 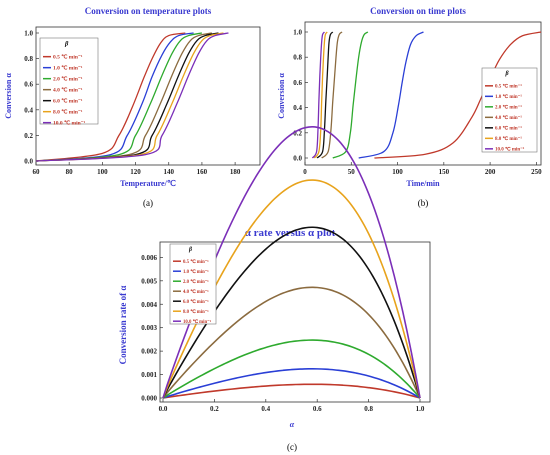 I want to click on y-tick-label: 0.002, so click(x=149, y=352).